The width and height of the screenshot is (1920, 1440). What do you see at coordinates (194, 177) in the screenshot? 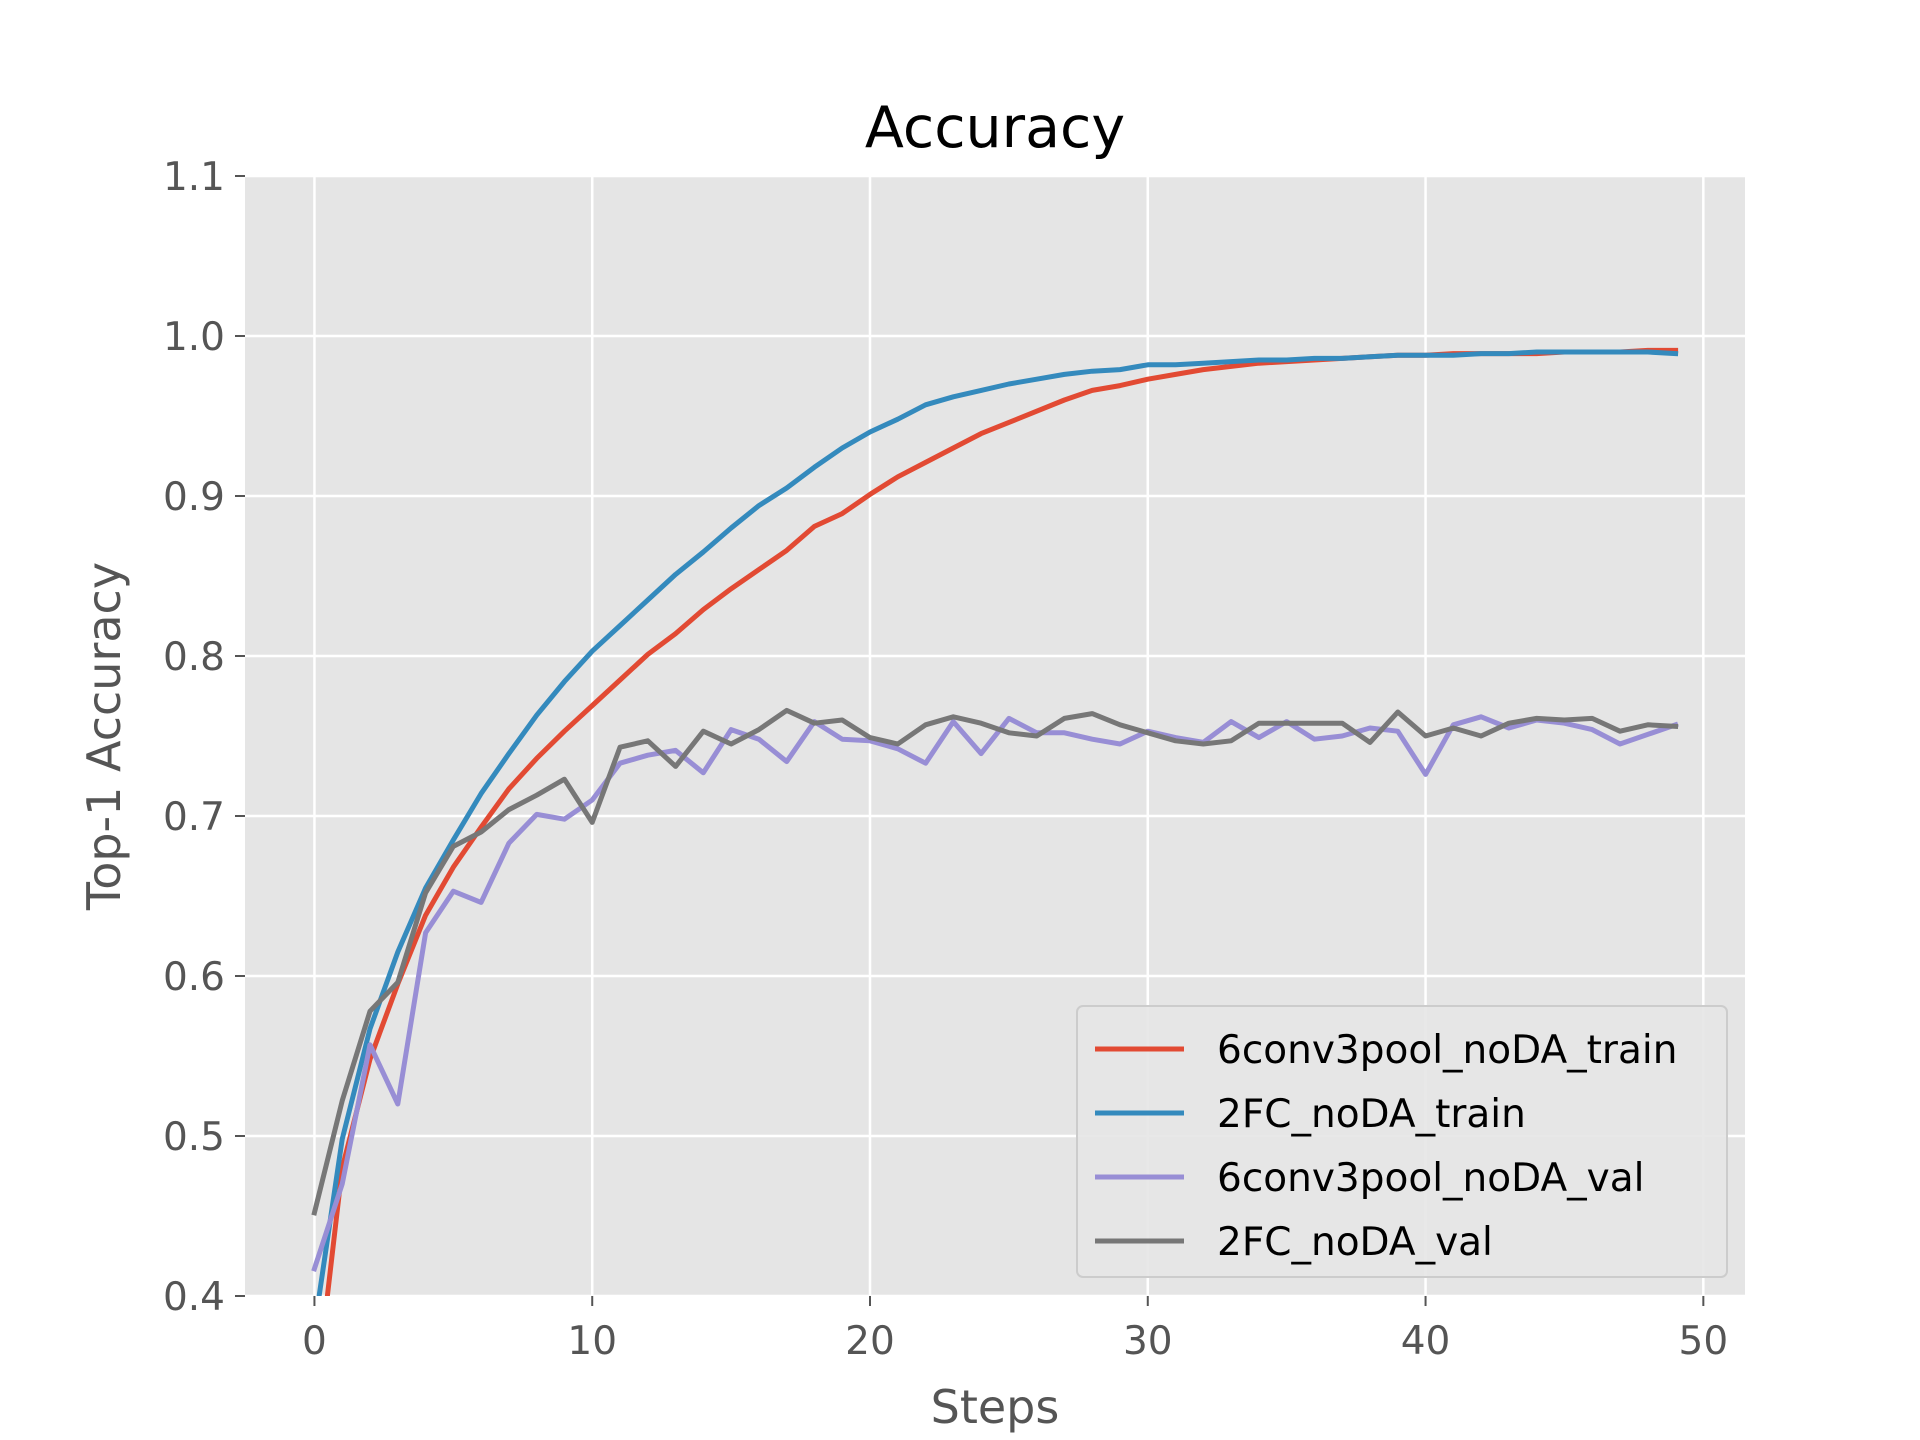
I see `y-tick-label: 1.1` at bounding box center [194, 177].